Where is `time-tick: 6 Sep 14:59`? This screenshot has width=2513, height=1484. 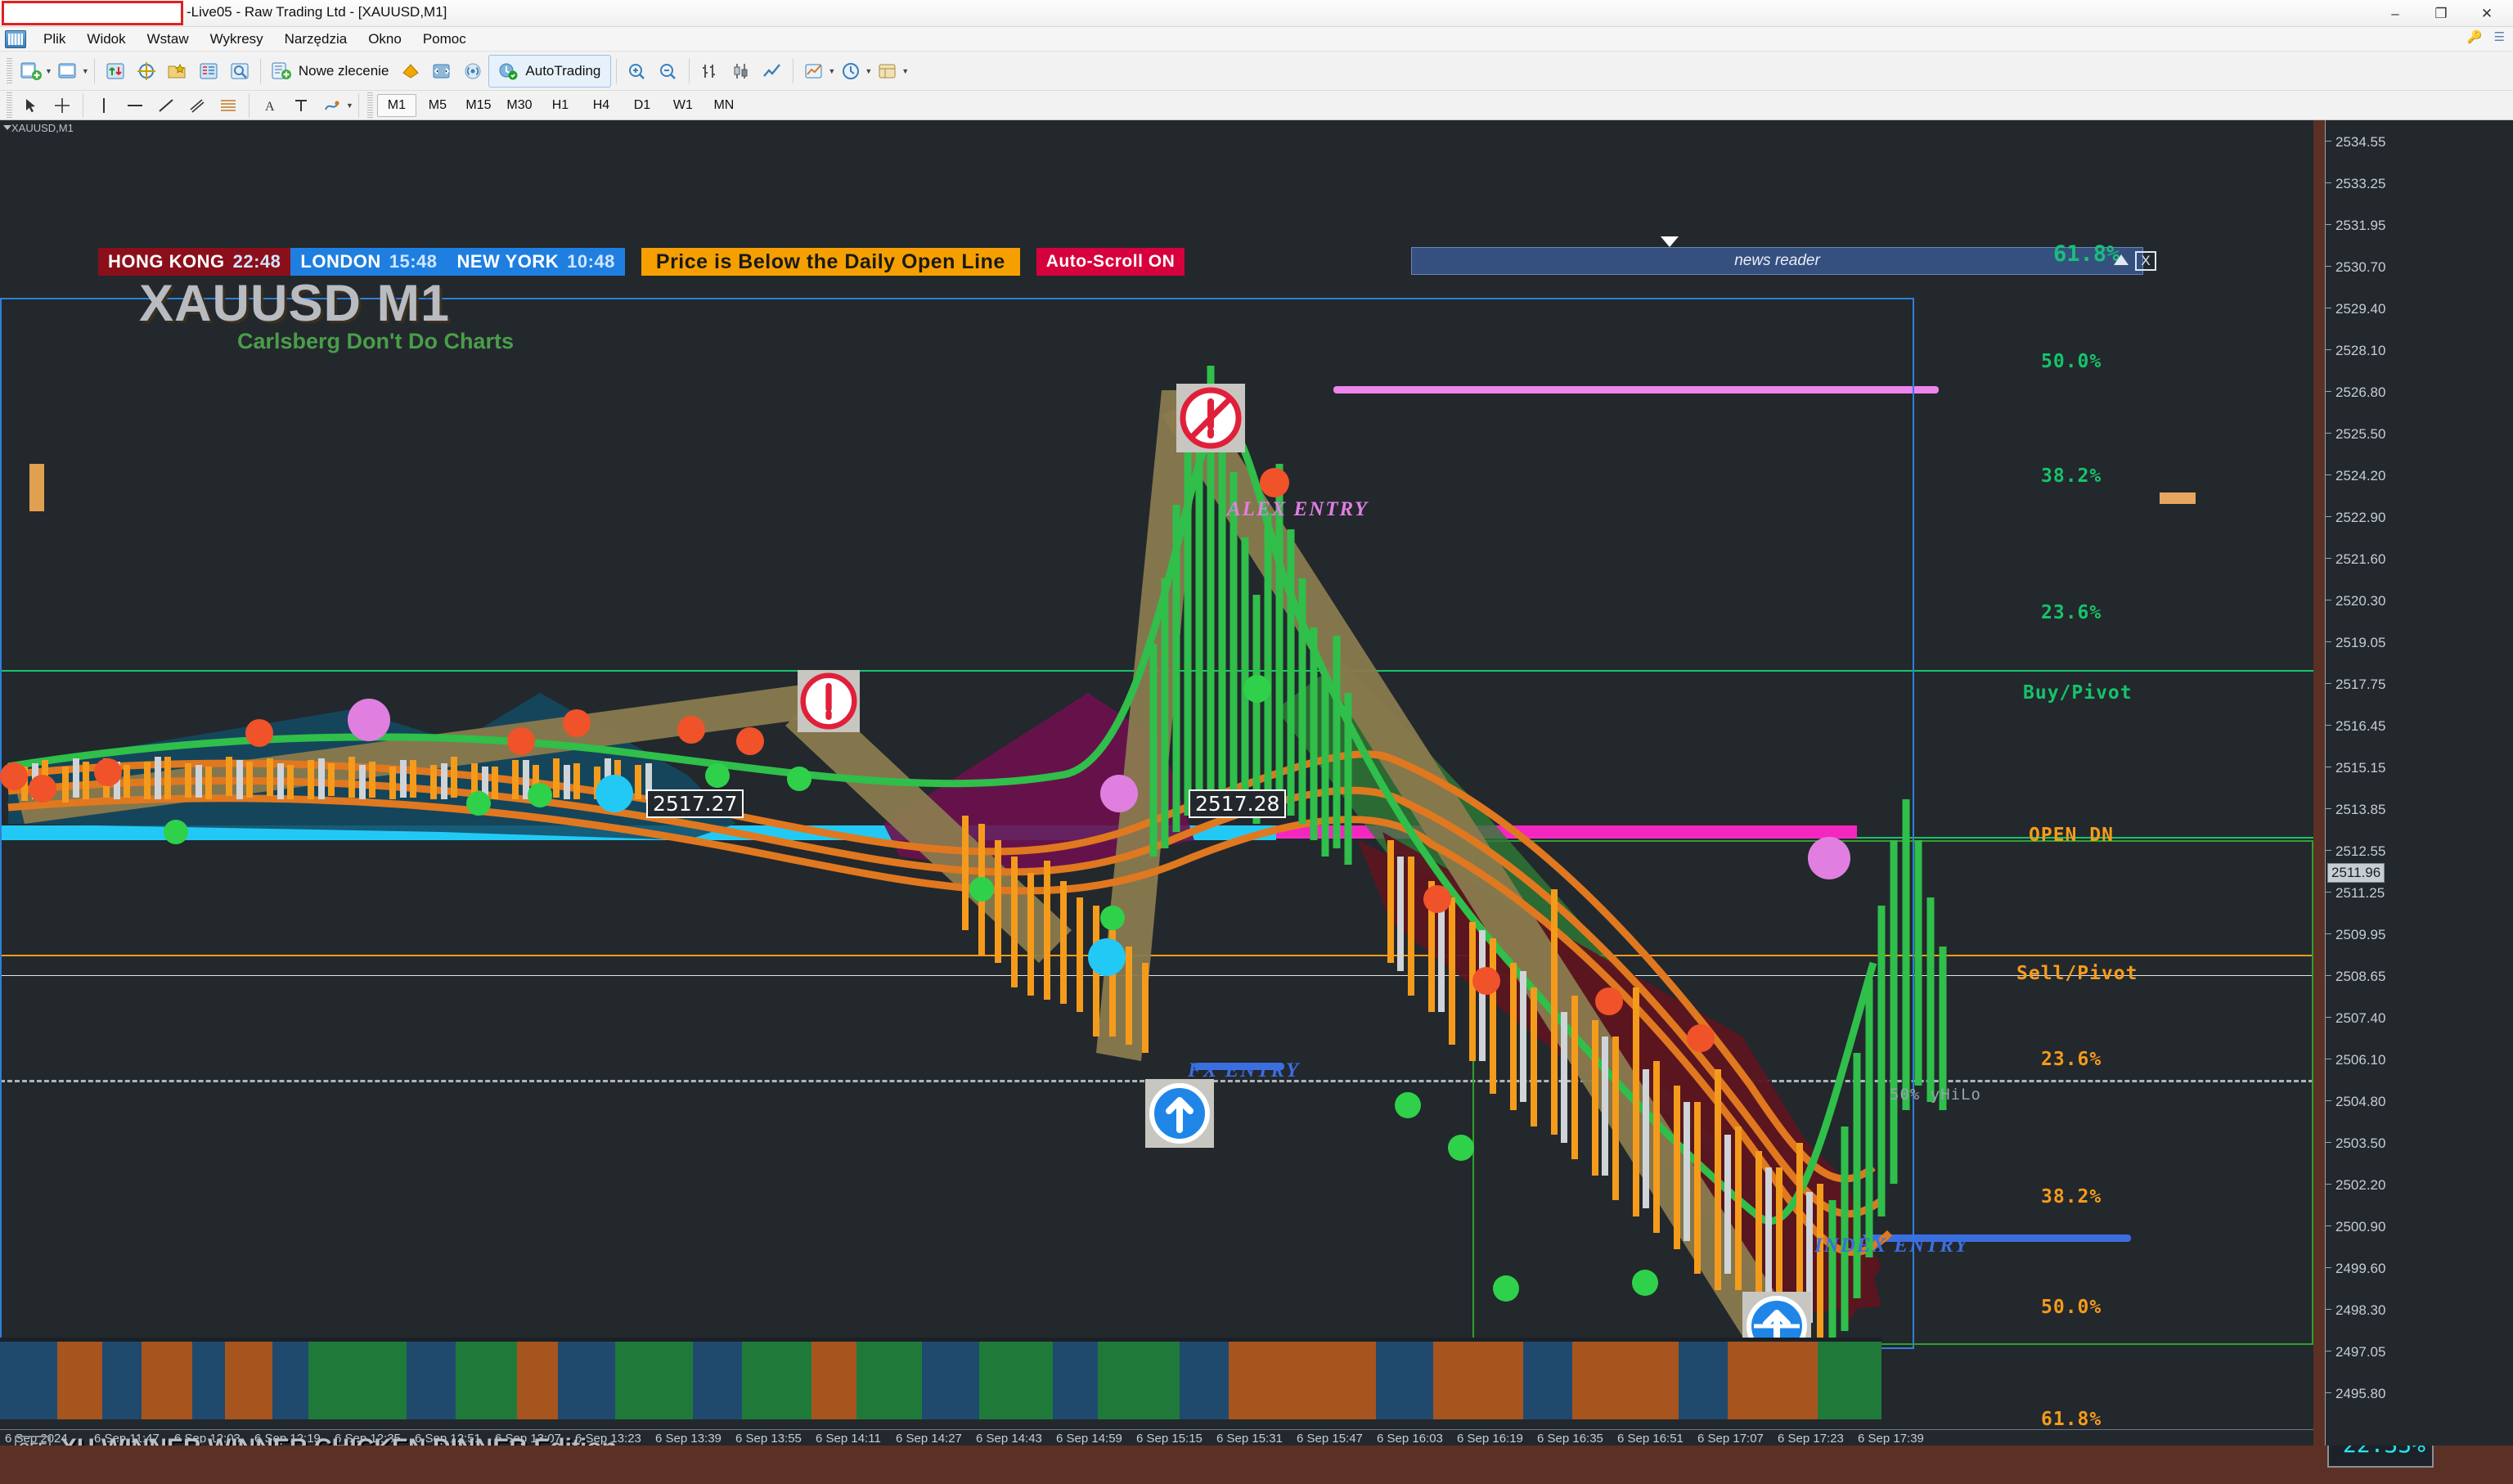 time-tick: 6 Sep 14:59 is located at coordinates (1089, 1439).